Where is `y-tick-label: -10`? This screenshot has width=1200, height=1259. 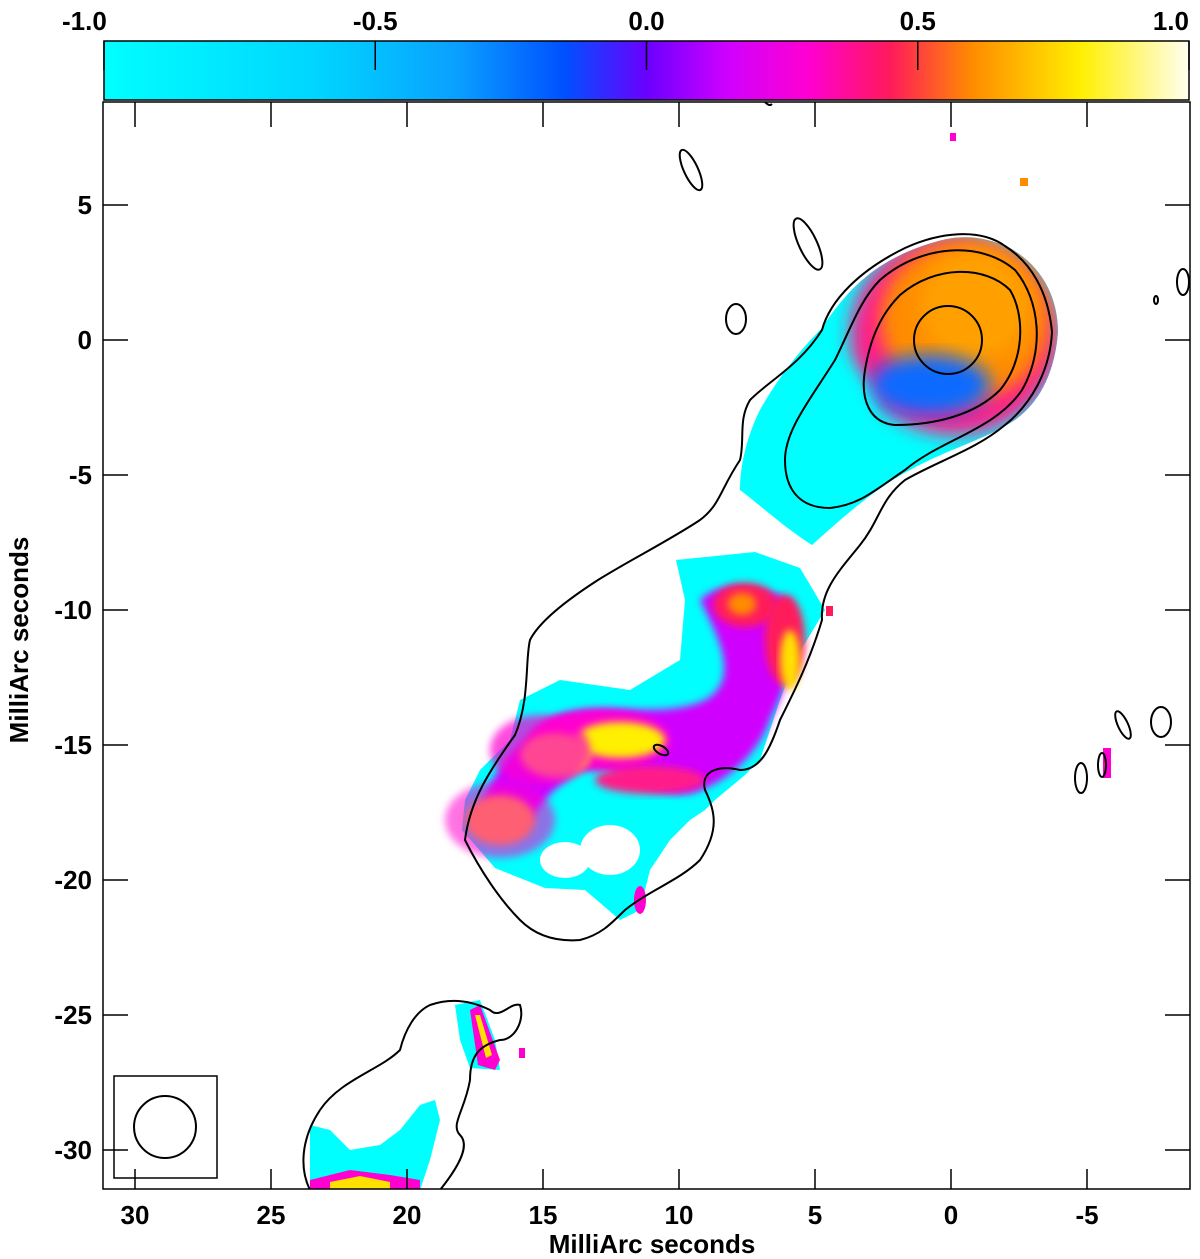 y-tick-label: -10 is located at coordinates (73, 610).